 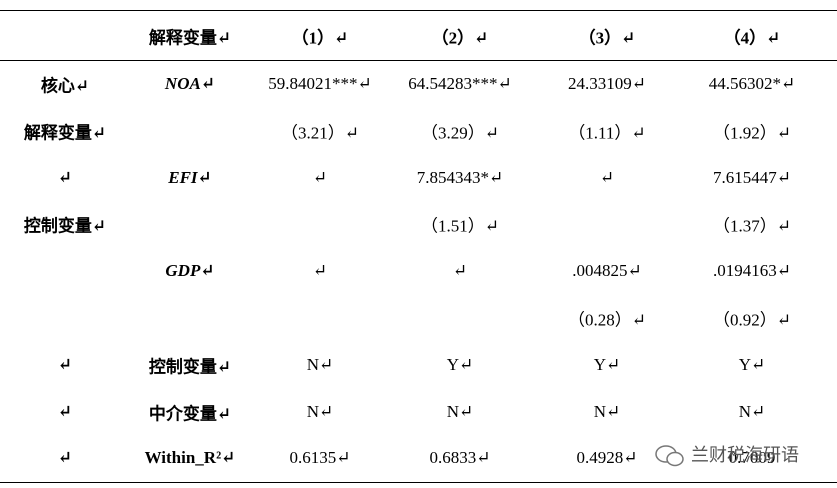 I want to click on table-cell: 0.6135↵, so click(x=320, y=458).